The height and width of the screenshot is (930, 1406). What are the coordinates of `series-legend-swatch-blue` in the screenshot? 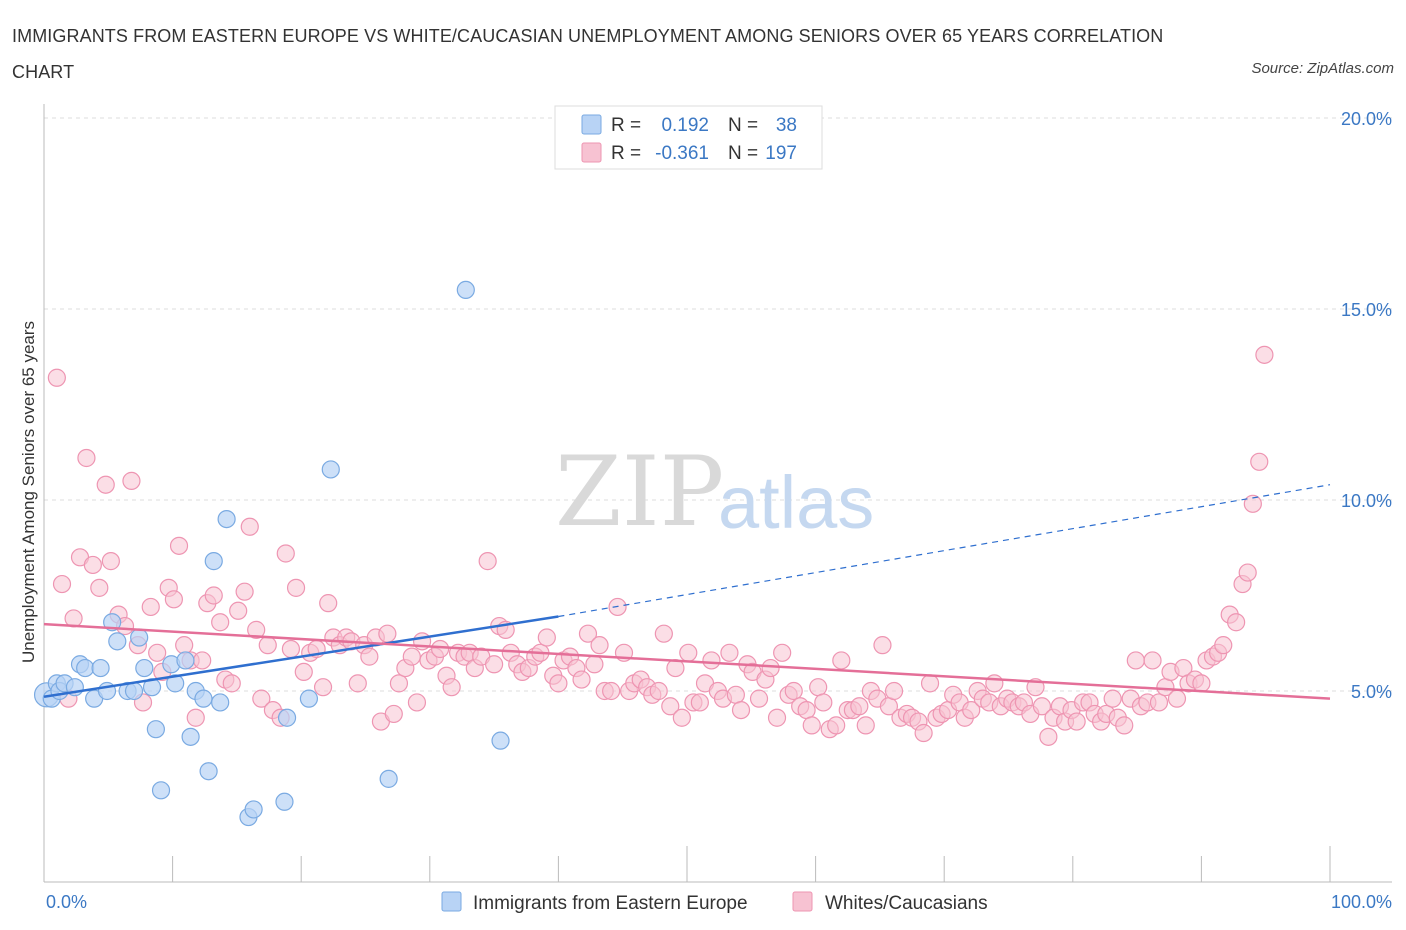 It's located at (451, 901).